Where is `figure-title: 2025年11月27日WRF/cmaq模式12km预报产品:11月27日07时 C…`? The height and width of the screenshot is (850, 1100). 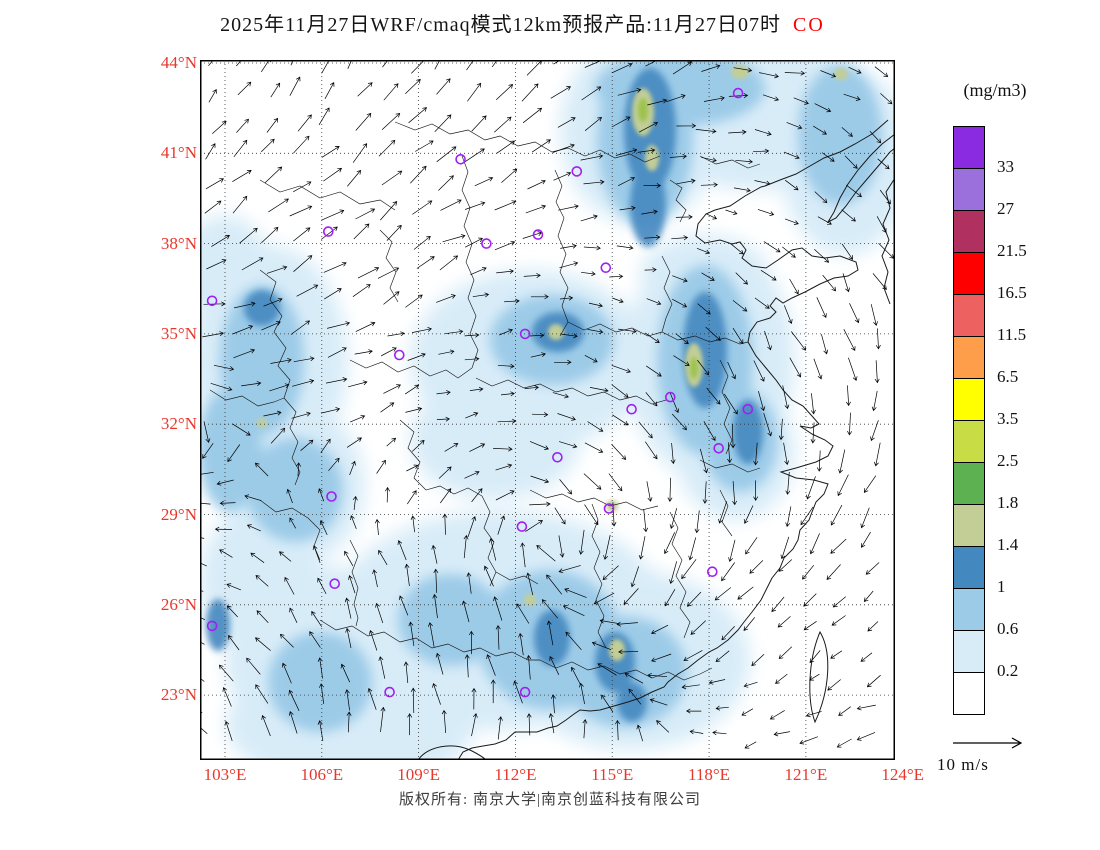 figure-title: 2025年11月27日WRF/cmaq模式12km预报产品:11月27日07时 C… is located at coordinates (522, 22).